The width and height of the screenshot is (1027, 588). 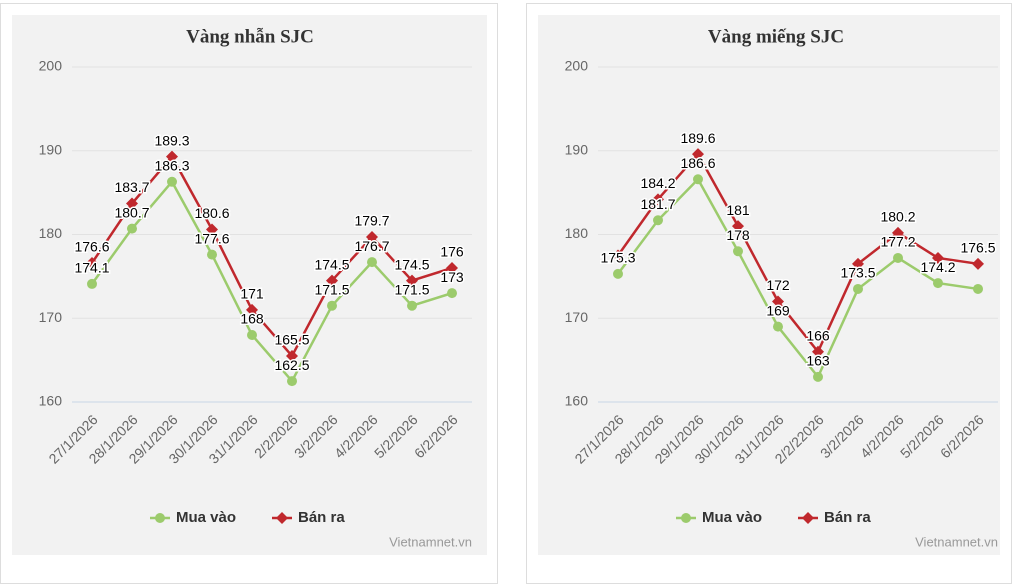 What do you see at coordinates (857, 273) in the screenshot?
I see `data-label: 173.5` at bounding box center [857, 273].